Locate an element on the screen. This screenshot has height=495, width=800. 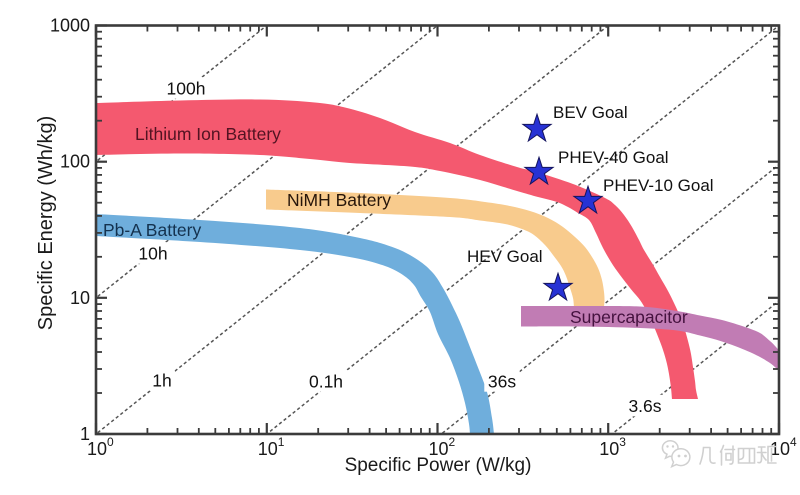
svg-text: Lithium Ion Battery is located at coordinates (208, 134).